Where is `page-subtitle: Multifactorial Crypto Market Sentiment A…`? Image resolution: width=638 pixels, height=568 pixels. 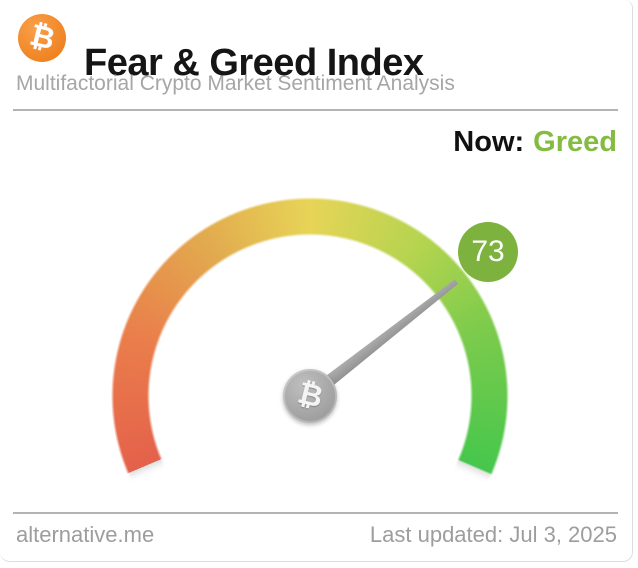
page-subtitle: Multifactorial Crypto Market Sentiment A… is located at coordinates (235, 83).